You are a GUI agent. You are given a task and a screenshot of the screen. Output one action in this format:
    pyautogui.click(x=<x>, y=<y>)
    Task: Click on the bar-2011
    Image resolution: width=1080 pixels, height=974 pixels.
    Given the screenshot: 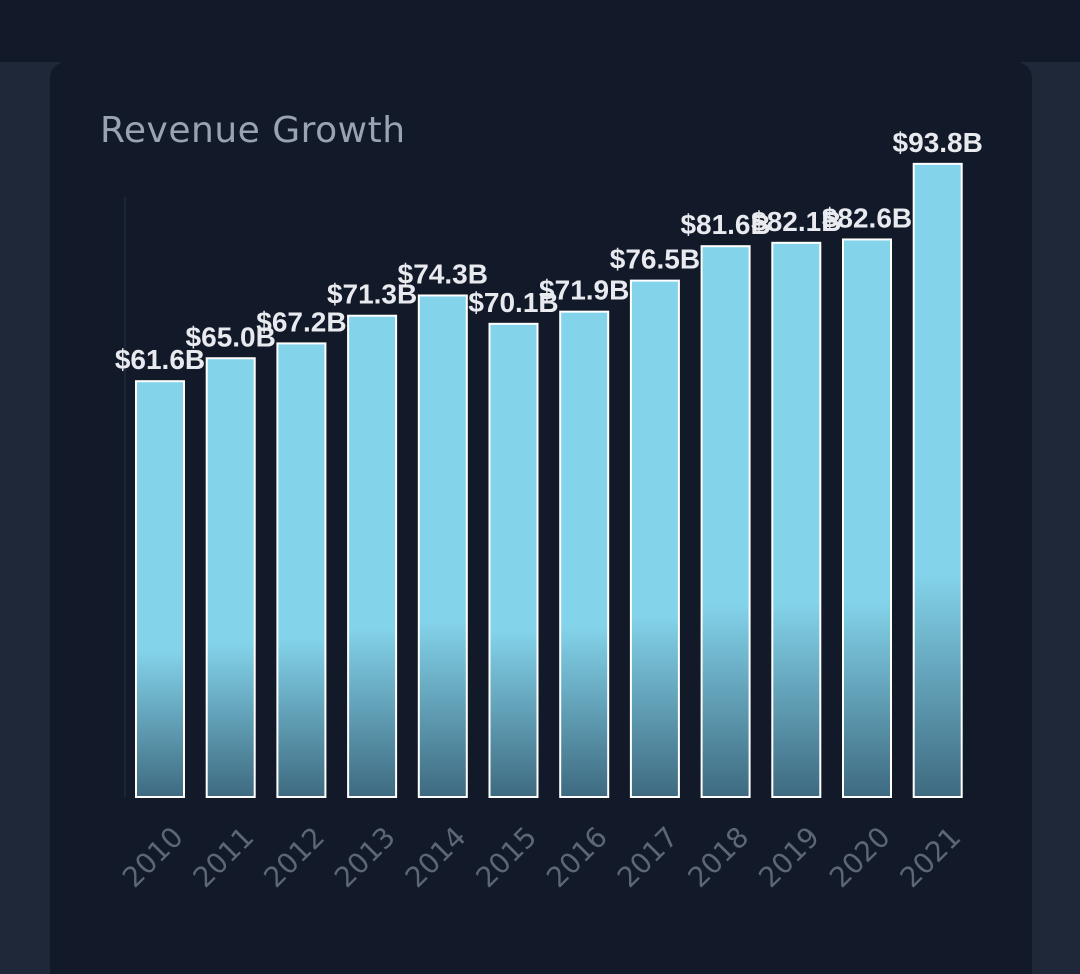 What is the action you would take?
    pyautogui.click(x=230, y=577)
    